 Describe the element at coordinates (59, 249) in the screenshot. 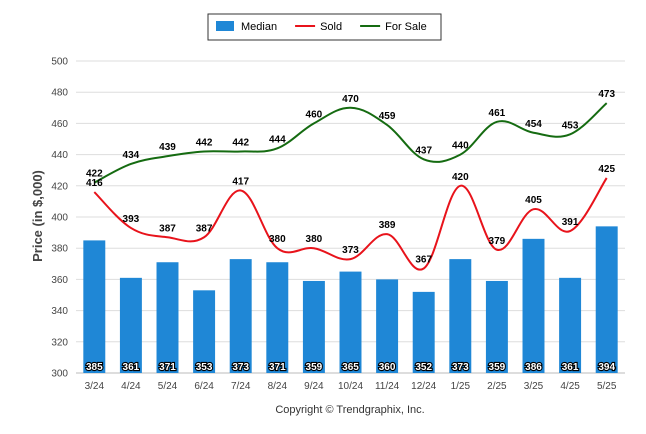

I see `y-tick-label: 380` at that location.